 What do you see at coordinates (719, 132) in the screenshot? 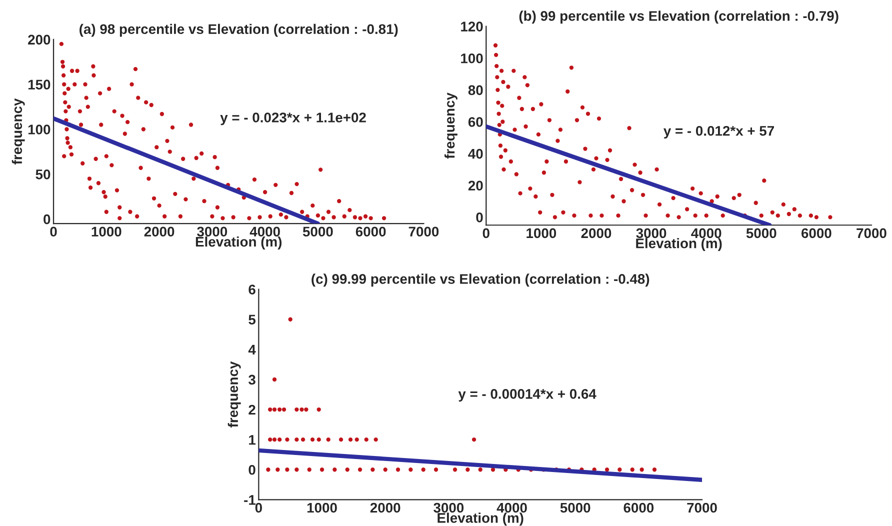
I see `annotation: y = - 0.012*x + 57` at bounding box center [719, 132].